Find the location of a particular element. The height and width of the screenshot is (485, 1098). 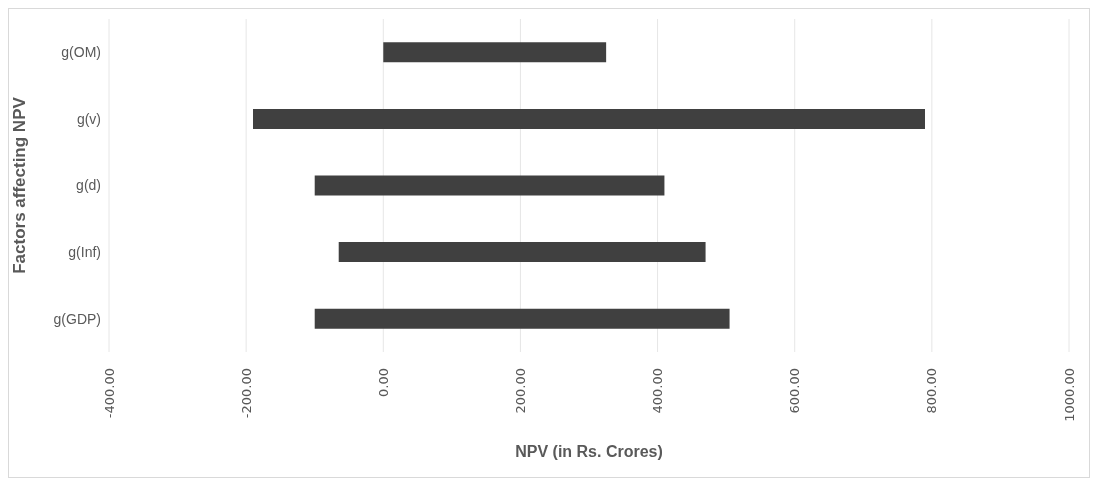

x-tick-label: 200.00 is located at coordinates (520, 391).